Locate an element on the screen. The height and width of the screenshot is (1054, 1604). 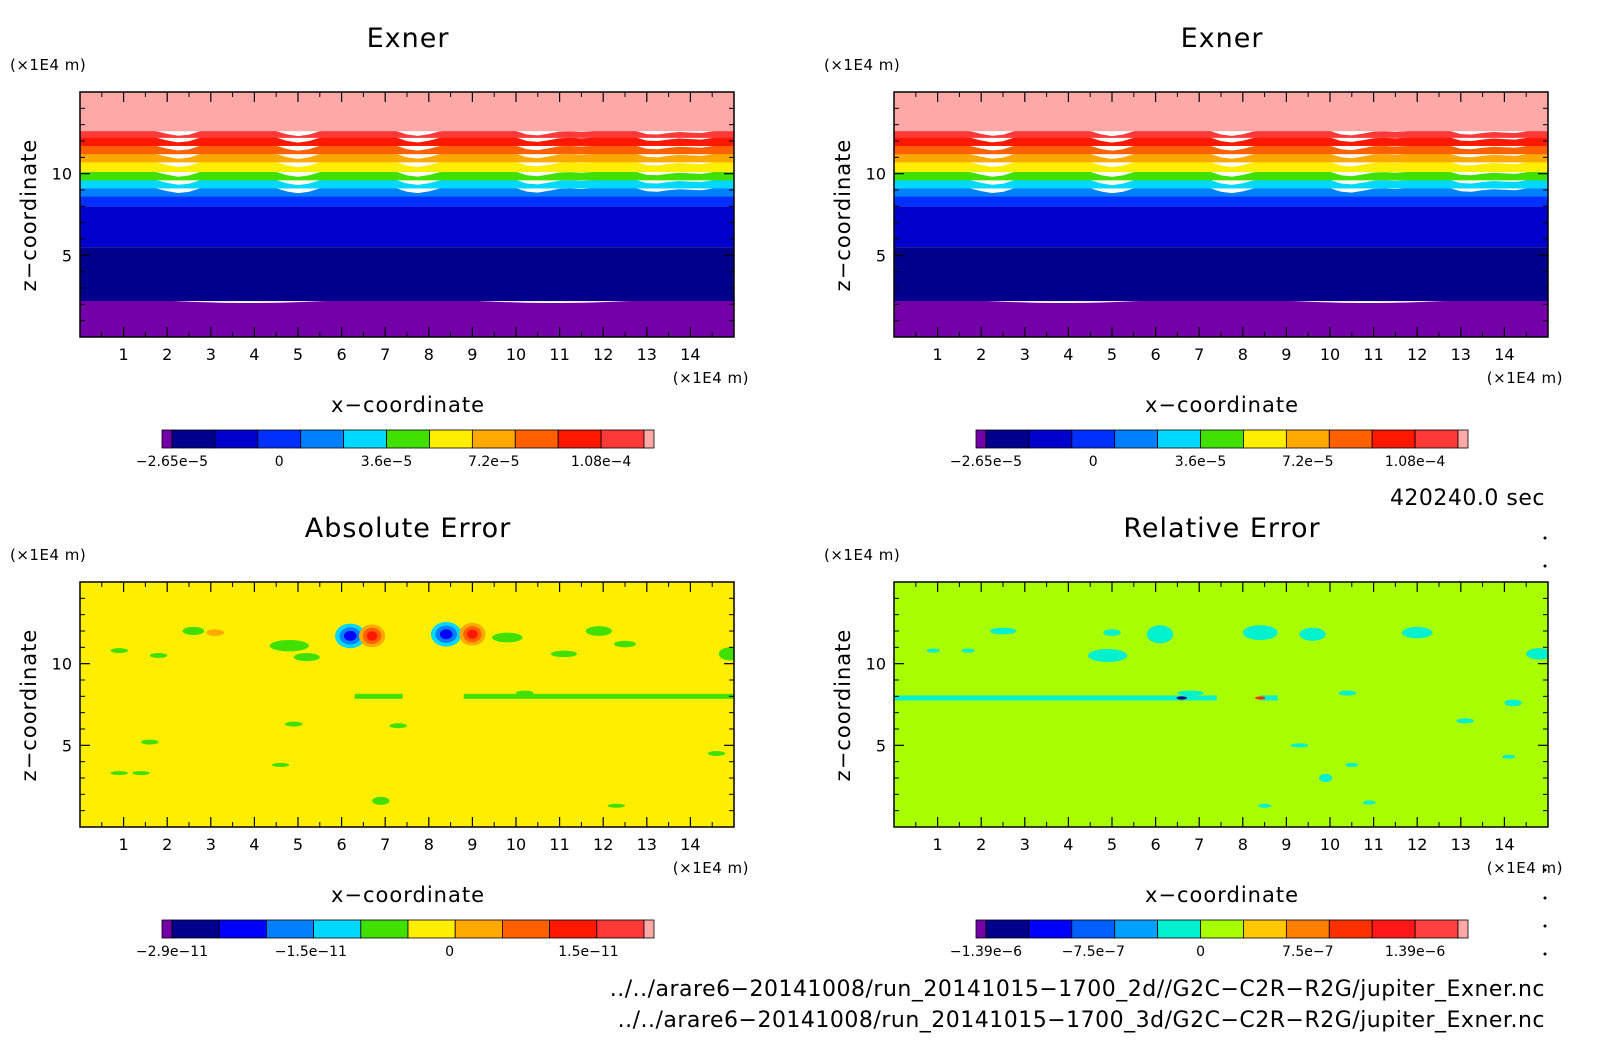
colorbar-label: 7.2e−5 is located at coordinates (1308, 462).